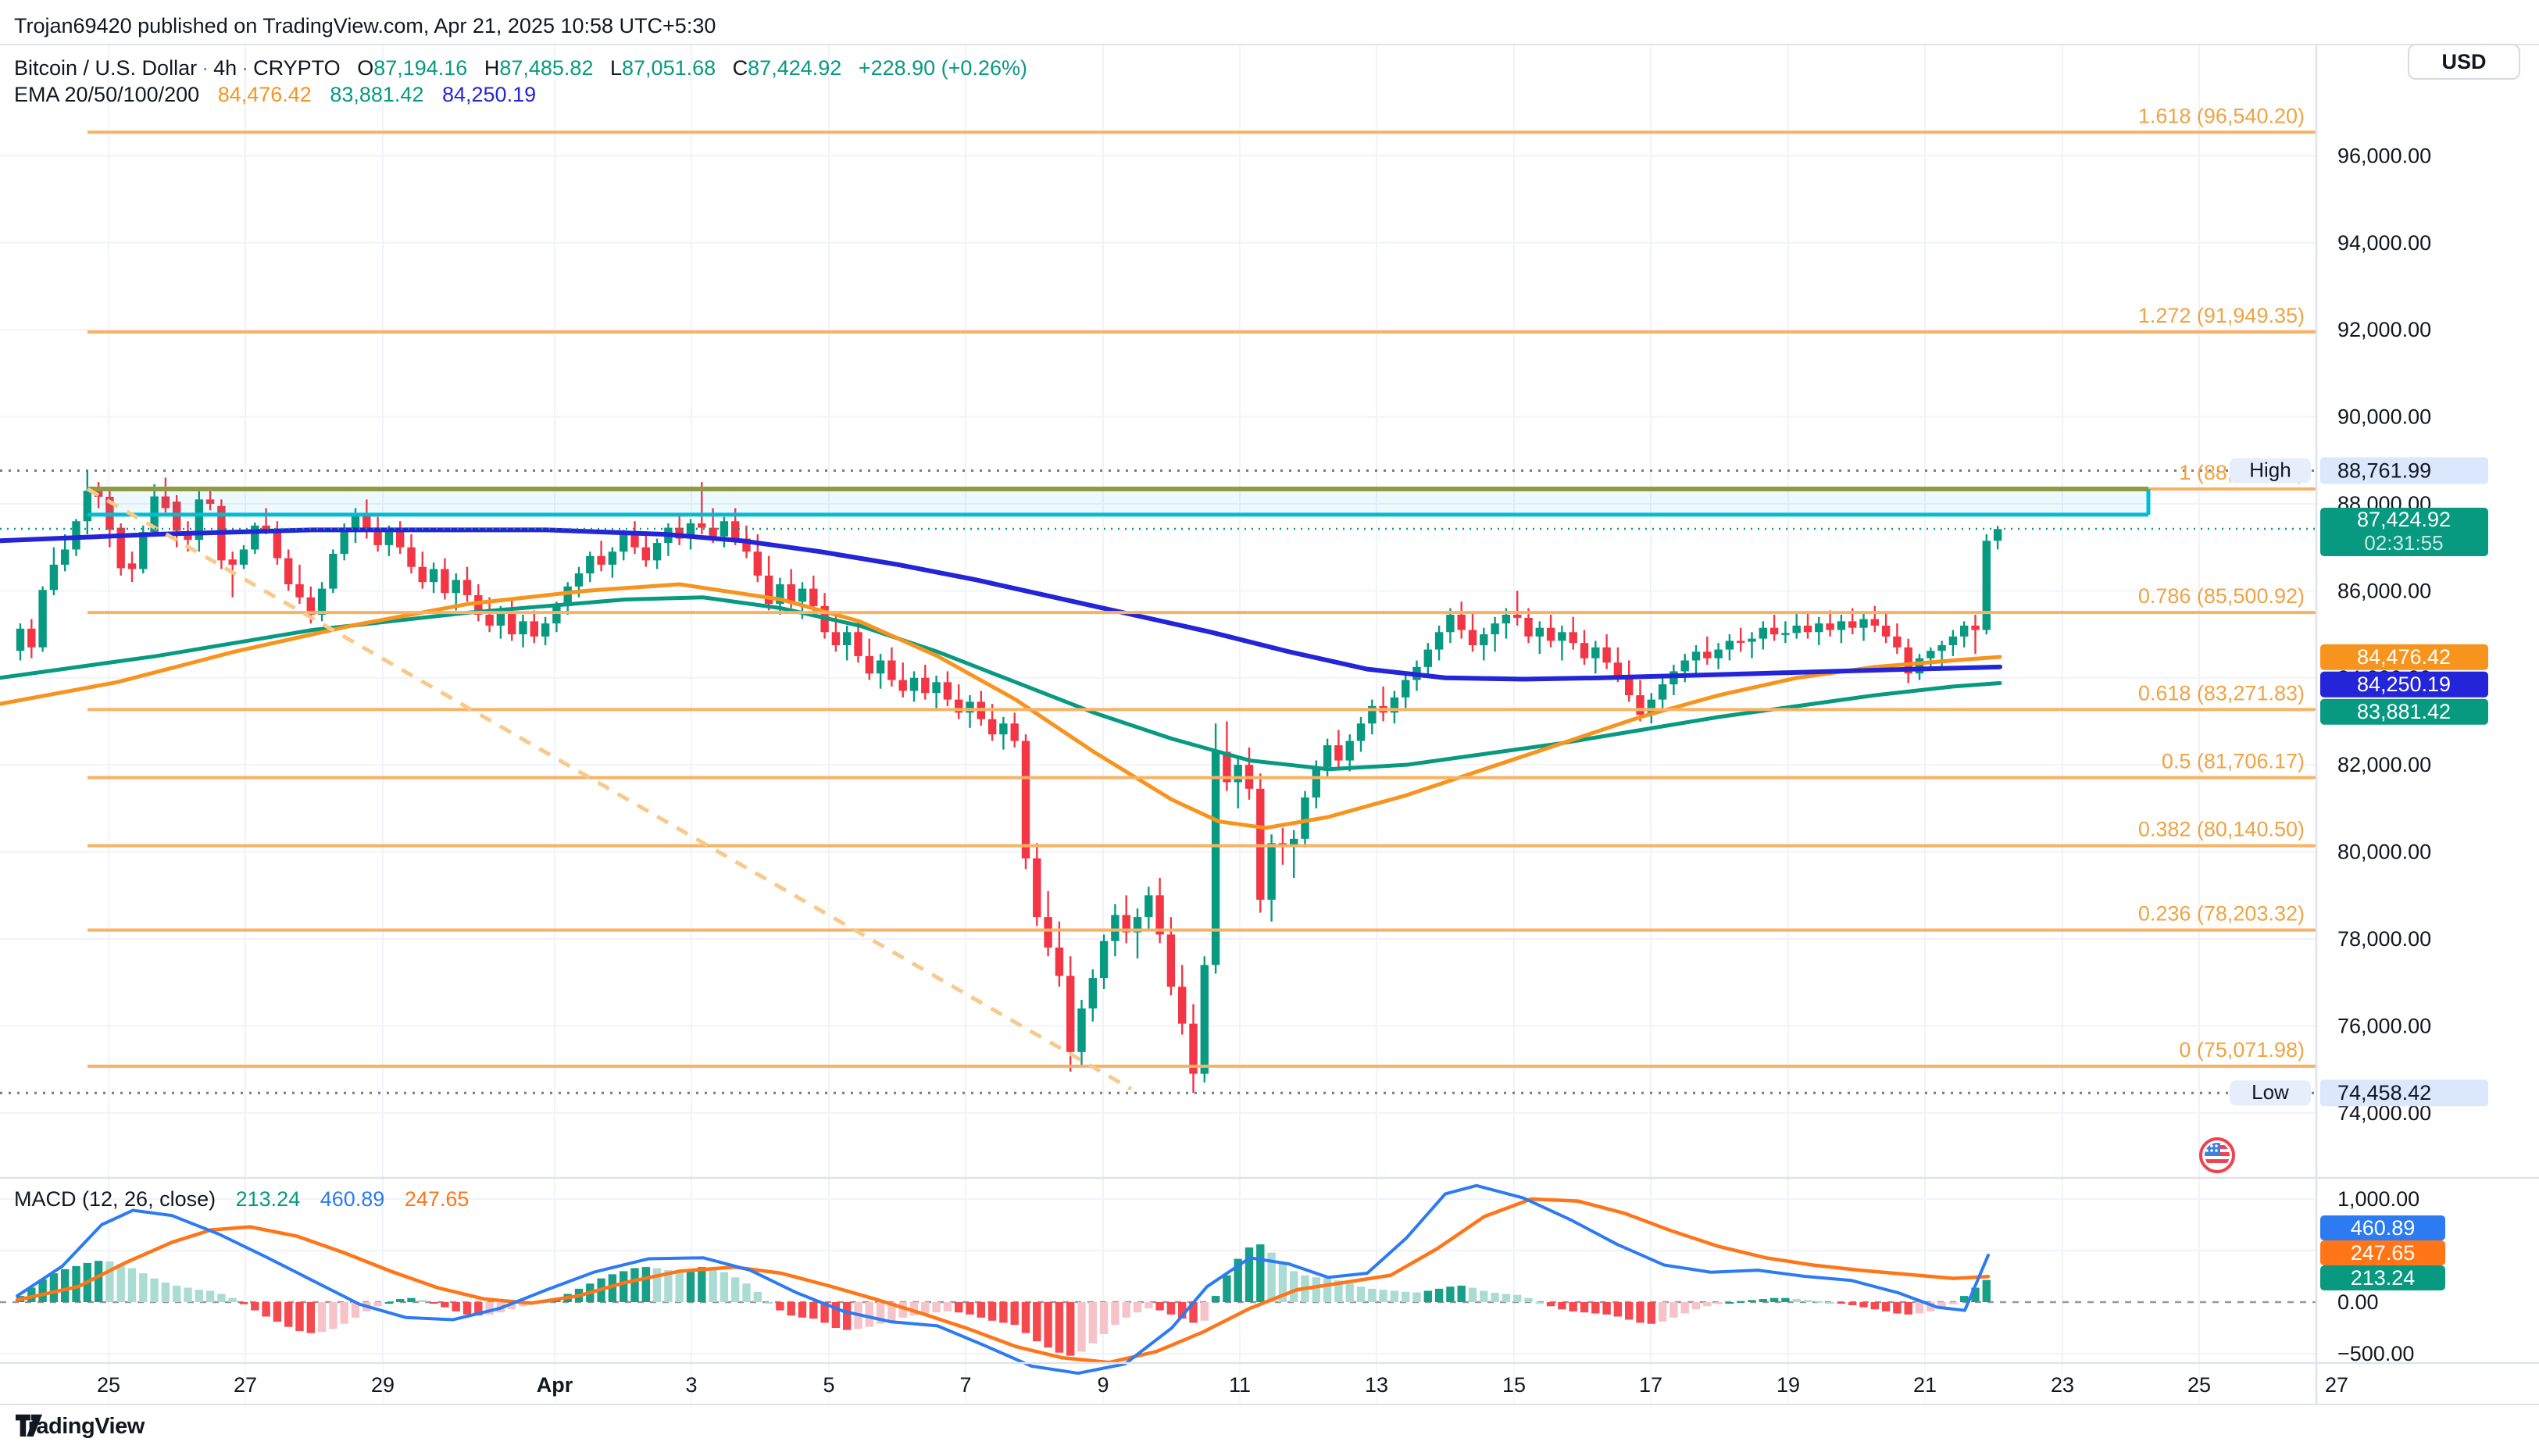 The image size is (2539, 1456). I want to click on time-axis: 25 27 29 Apr 3 5 7 9 11 13 15 17 19 21 23 25 27, so click(1223, 1385).